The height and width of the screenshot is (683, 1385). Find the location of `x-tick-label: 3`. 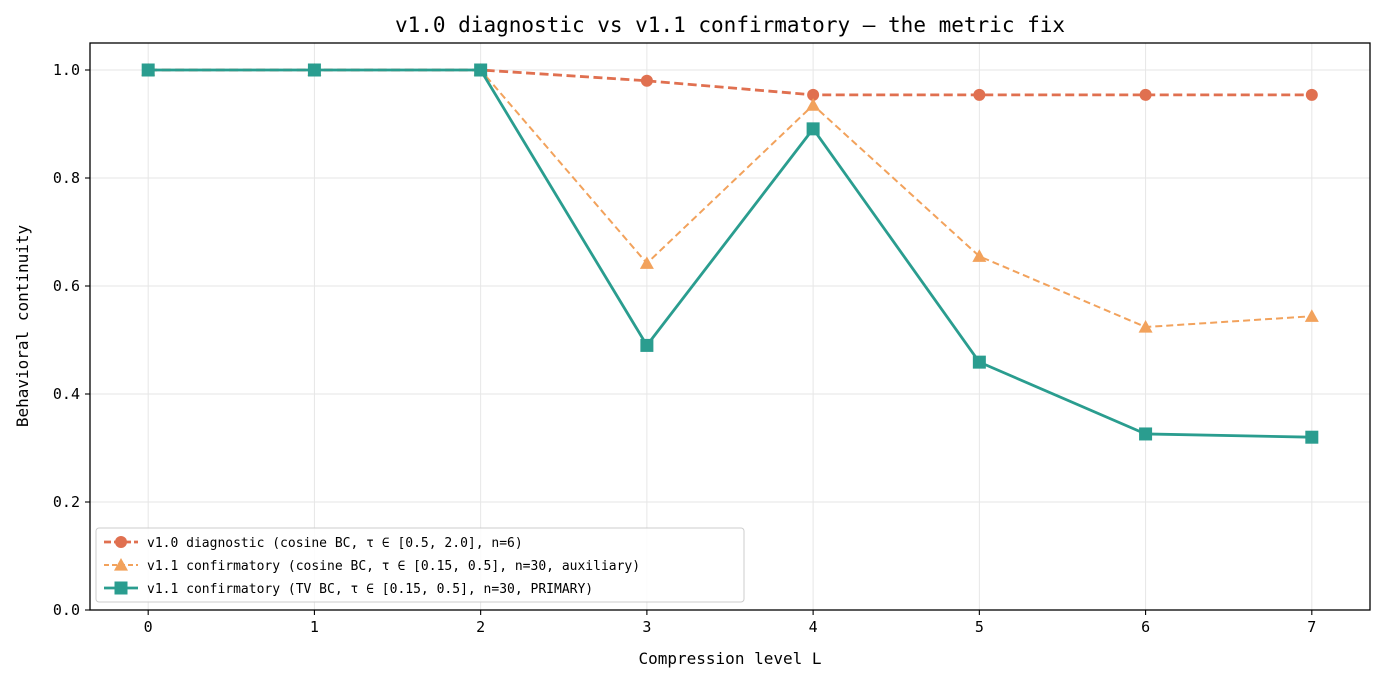

x-tick-label: 3 is located at coordinates (646, 627).